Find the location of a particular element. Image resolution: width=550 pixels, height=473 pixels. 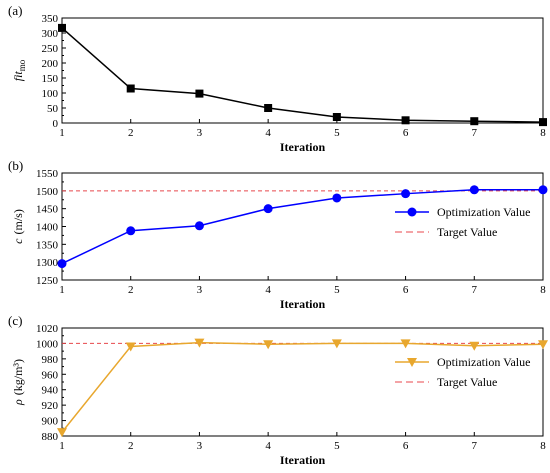

y-axis-title-main: ρ is located at coordinates (18, 402).